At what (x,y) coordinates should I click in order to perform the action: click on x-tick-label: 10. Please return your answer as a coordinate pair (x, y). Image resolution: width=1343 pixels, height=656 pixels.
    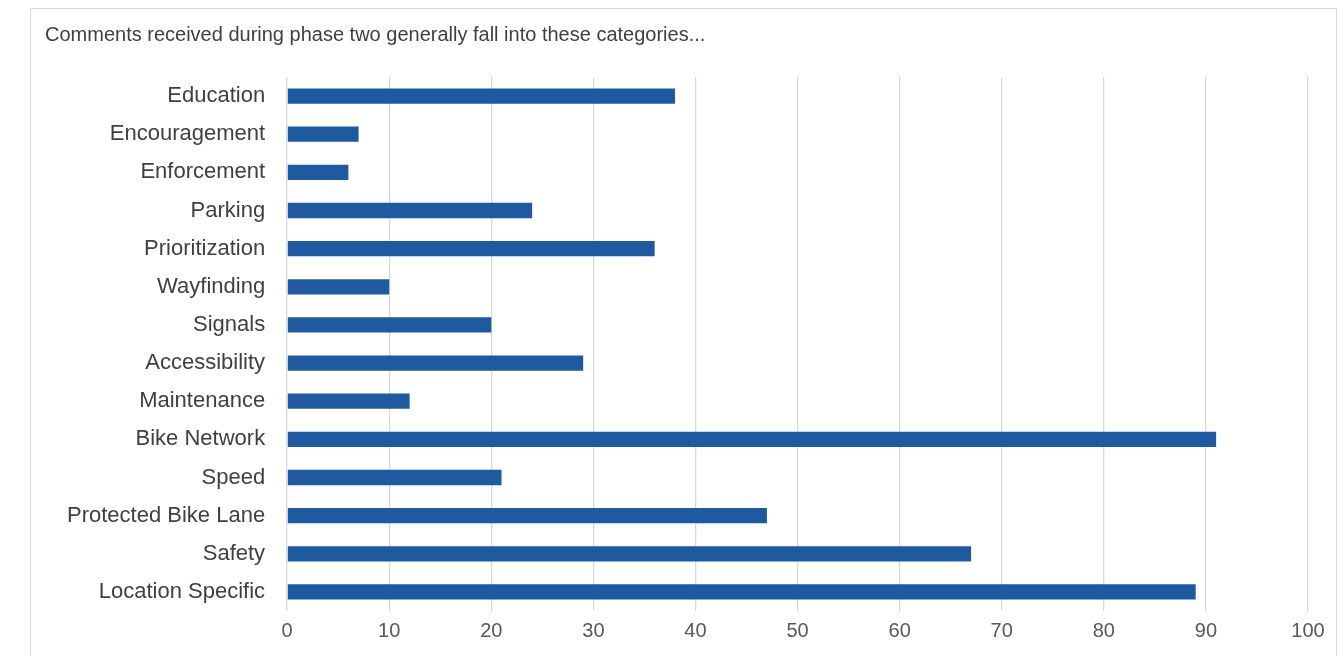
    Looking at the image, I should click on (389, 629).